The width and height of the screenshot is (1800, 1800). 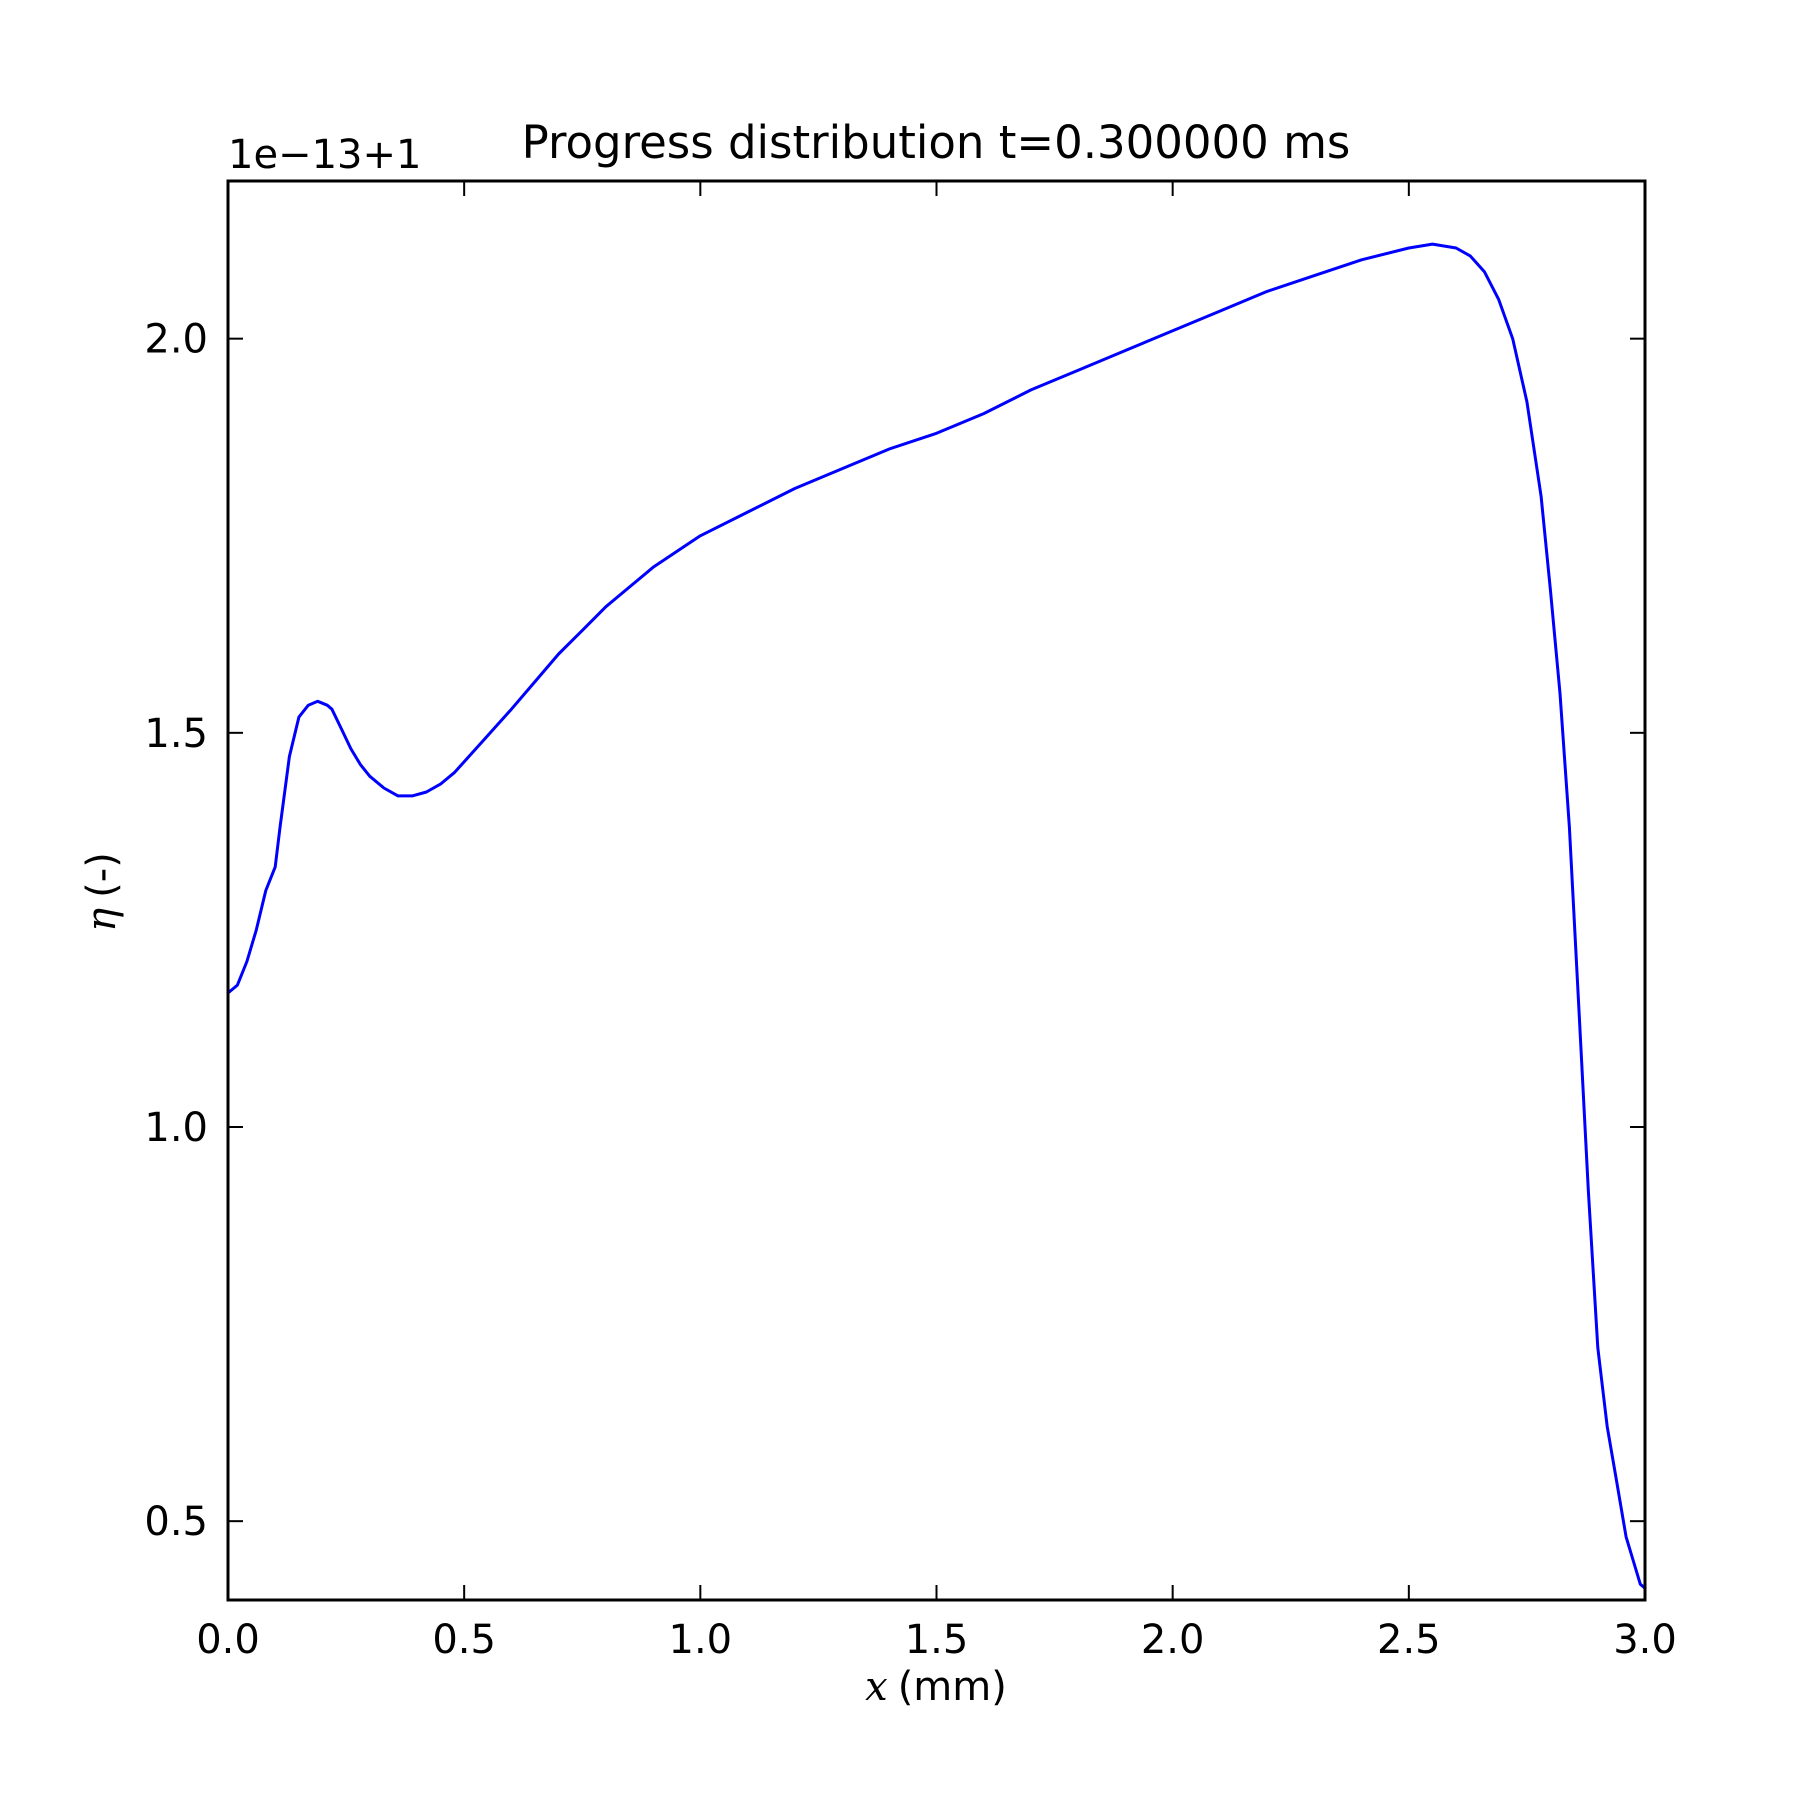 I want to click on y-tick-label: 1.0, so click(x=176, y=1128).